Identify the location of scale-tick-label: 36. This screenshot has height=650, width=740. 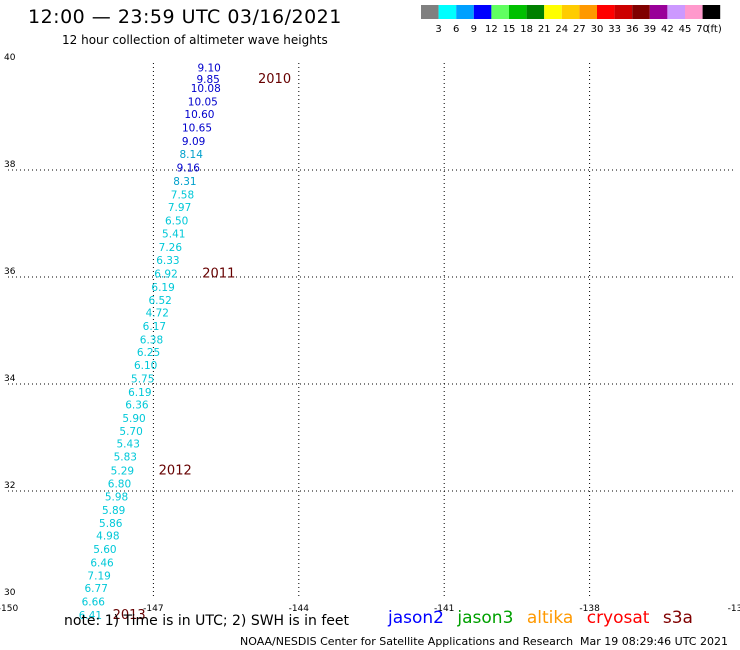
(632, 29).